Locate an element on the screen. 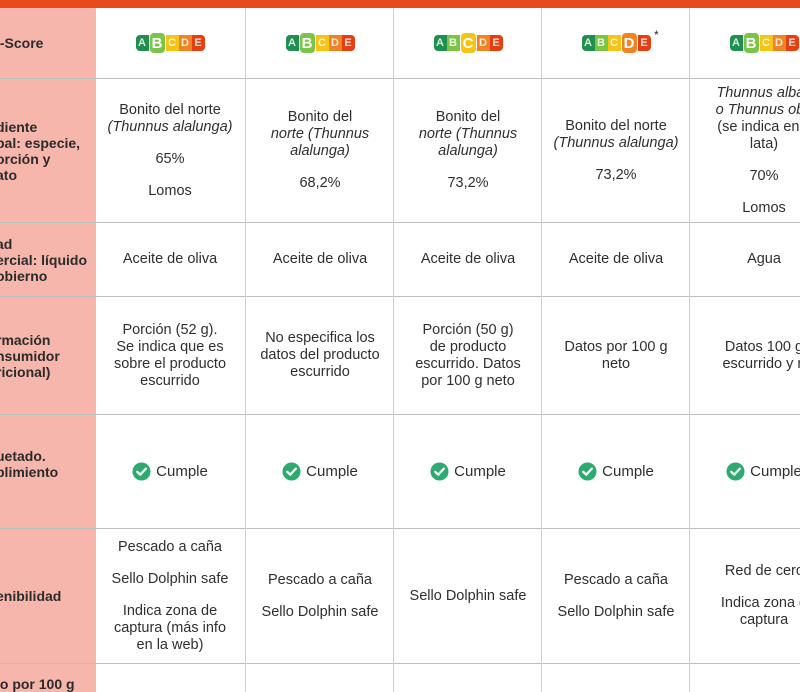  cell-text-line: de producto is located at coordinates (468, 346).